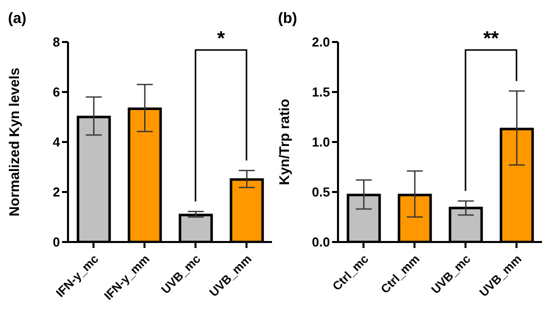 The width and height of the screenshot is (550, 310). What do you see at coordinates (56, 242) in the screenshot?
I see `y-tick-label: 0` at bounding box center [56, 242].